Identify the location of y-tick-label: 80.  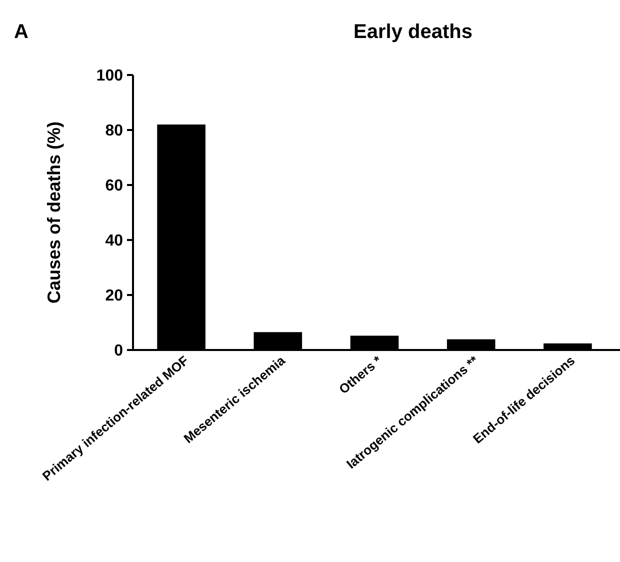
(114, 131).